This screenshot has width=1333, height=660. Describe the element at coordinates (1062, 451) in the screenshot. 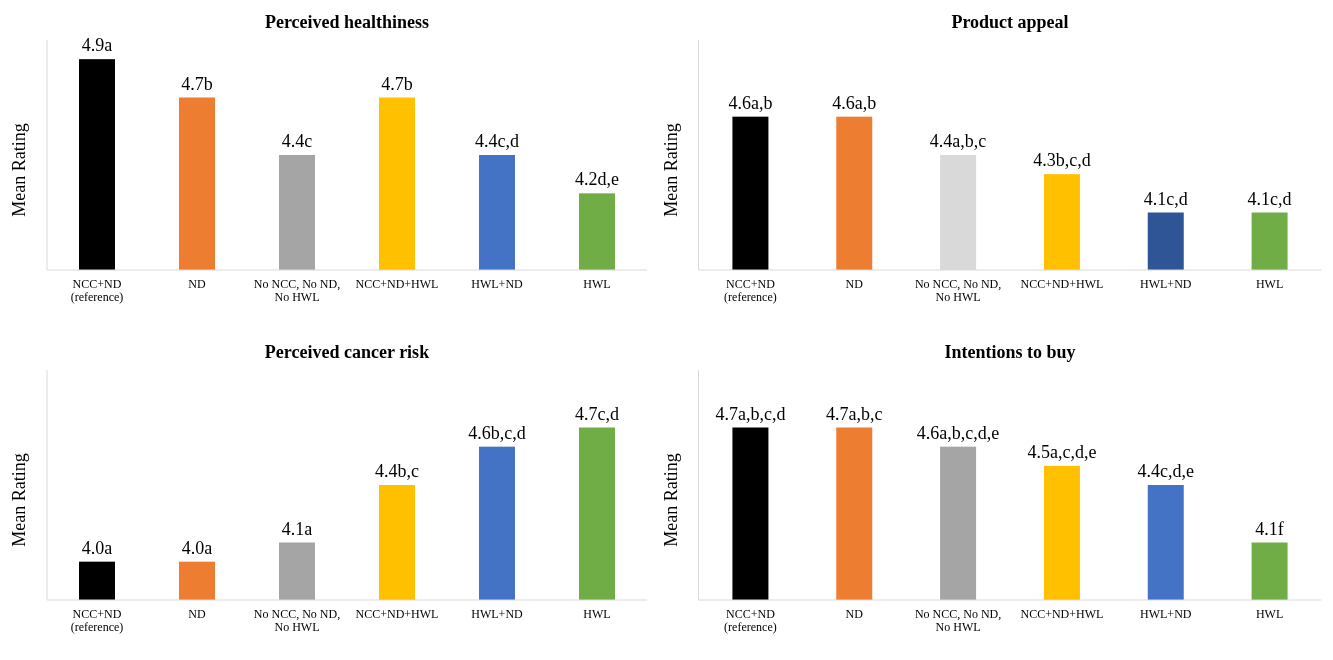

I see `data-label: 4.5a,c,d,e` at that location.